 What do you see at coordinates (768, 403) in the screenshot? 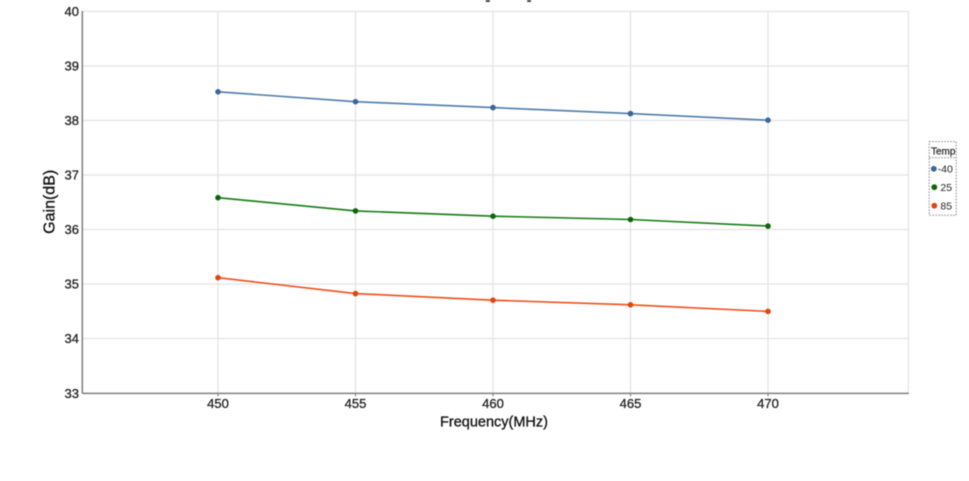
I see `svg-text: 470` at bounding box center [768, 403].